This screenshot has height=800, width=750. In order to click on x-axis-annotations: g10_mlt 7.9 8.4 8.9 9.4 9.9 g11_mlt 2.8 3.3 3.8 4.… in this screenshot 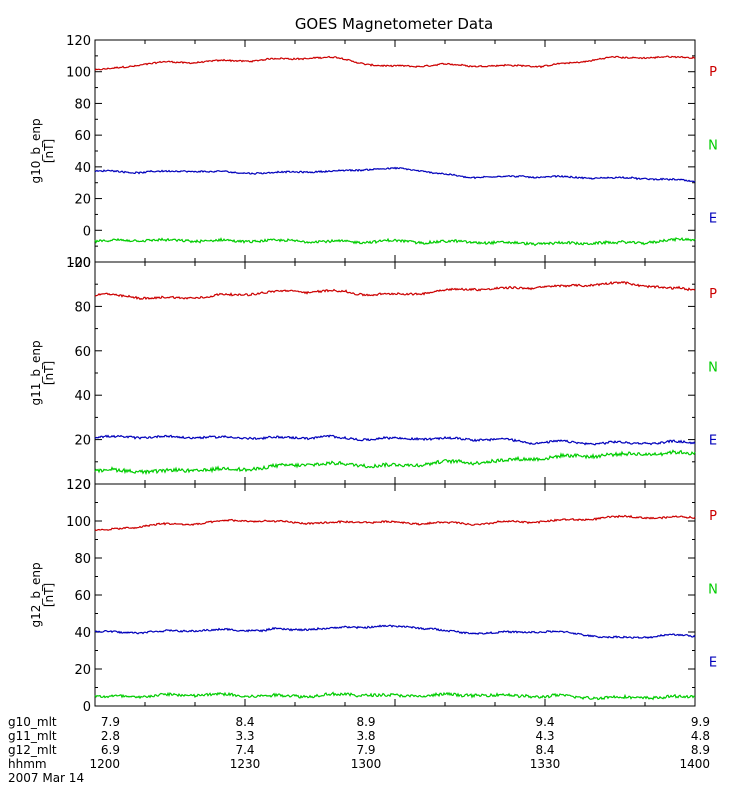, I will do `click(359, 750)`.